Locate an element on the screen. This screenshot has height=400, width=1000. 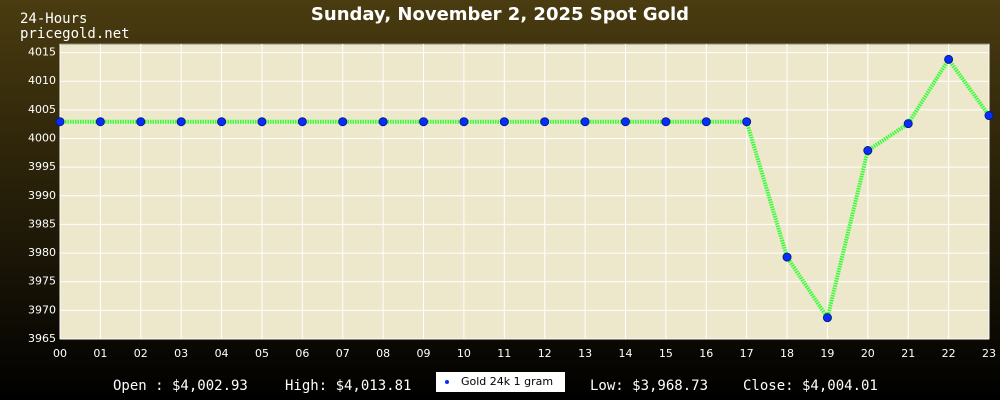
x-tick-label: 11 is located at coordinates (504, 353).